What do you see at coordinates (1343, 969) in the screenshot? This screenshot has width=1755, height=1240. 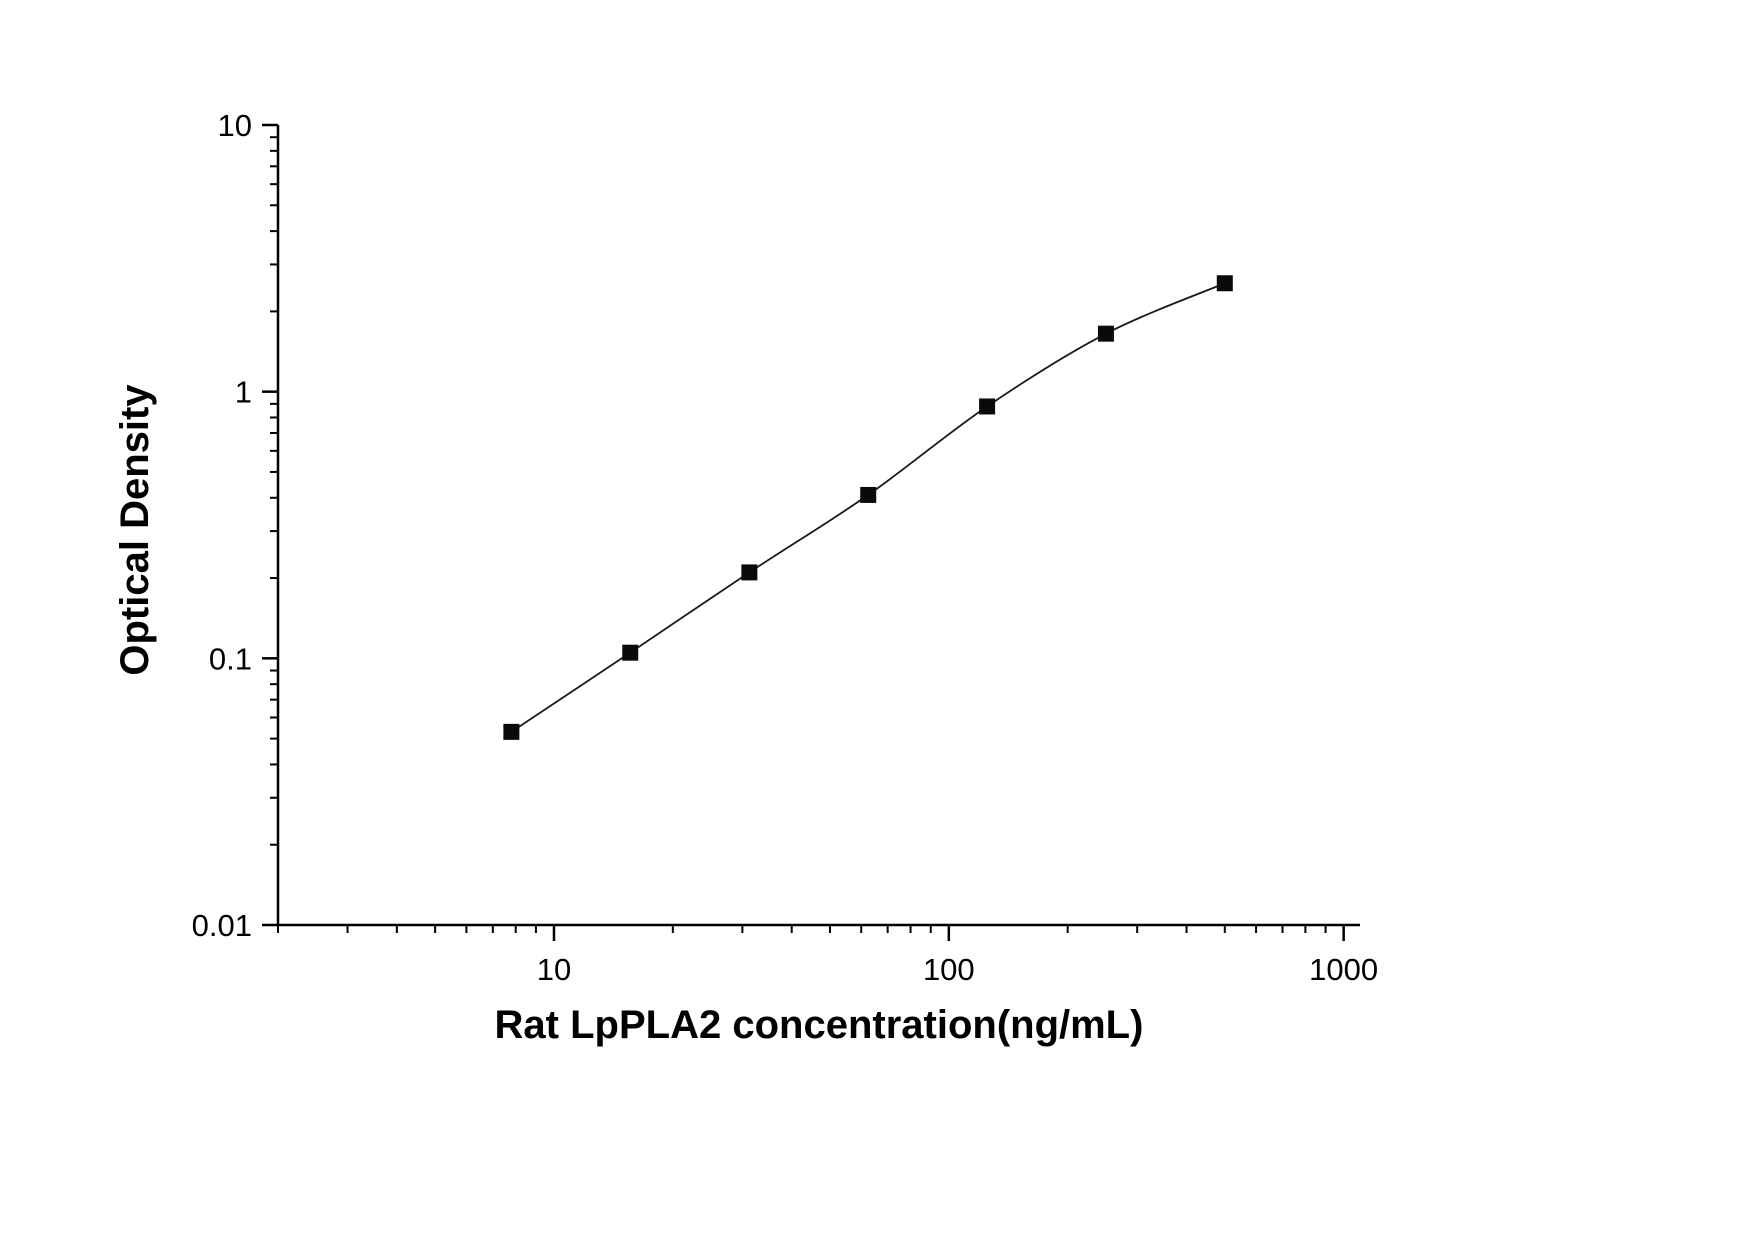 I see `x-tick-label: 1000` at bounding box center [1343, 969].